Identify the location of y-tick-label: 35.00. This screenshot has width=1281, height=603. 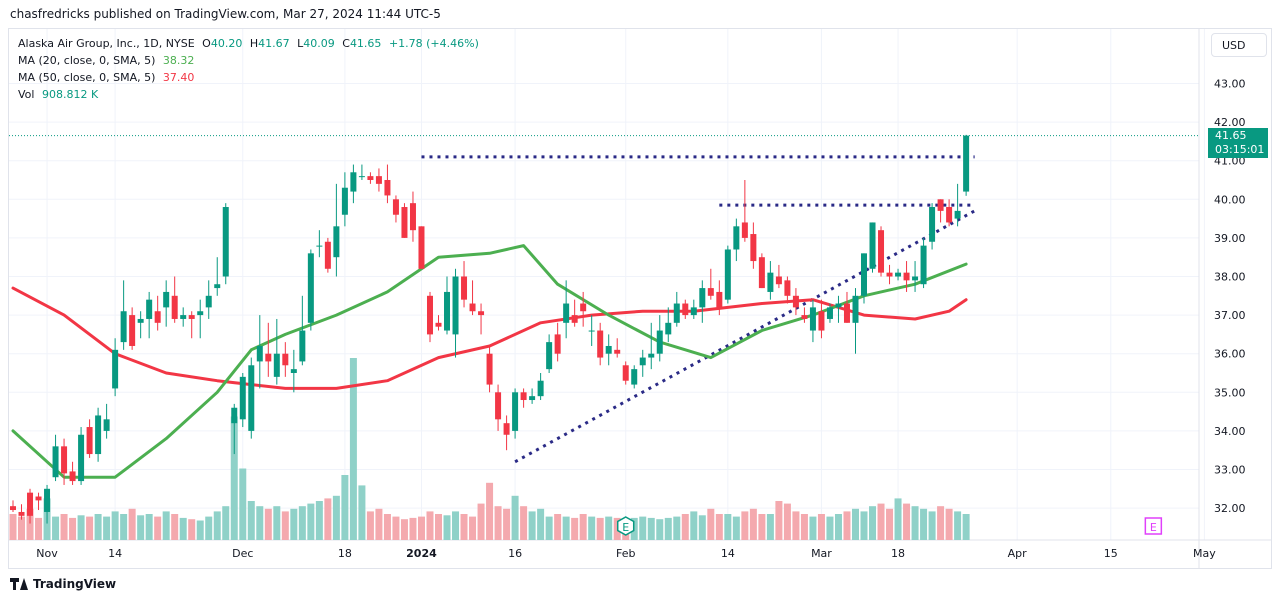
(1230, 392).